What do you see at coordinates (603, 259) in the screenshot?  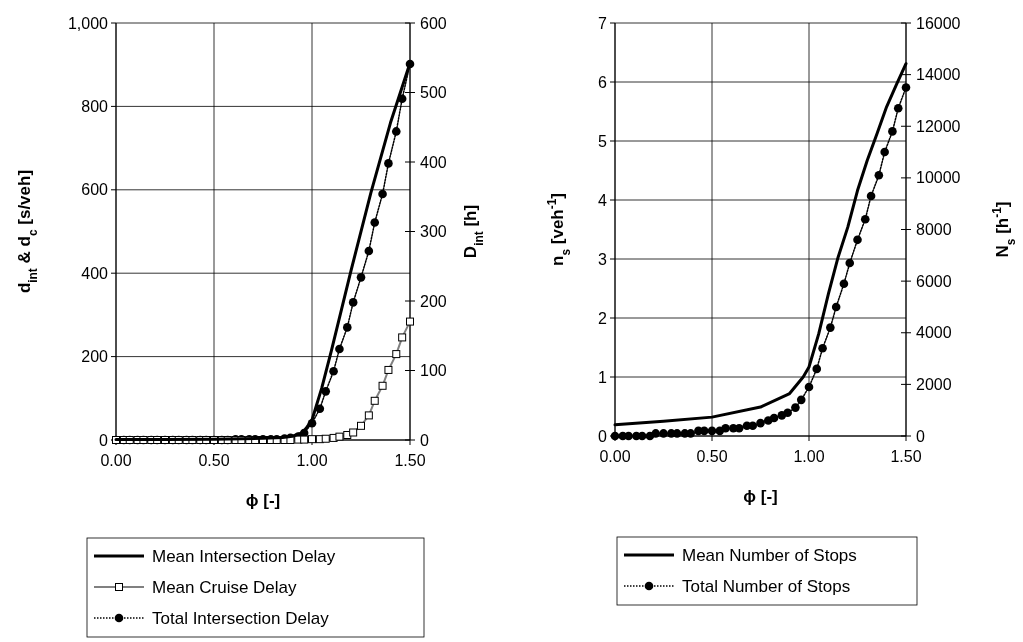 I see `y-tick-label: 3` at bounding box center [603, 259].